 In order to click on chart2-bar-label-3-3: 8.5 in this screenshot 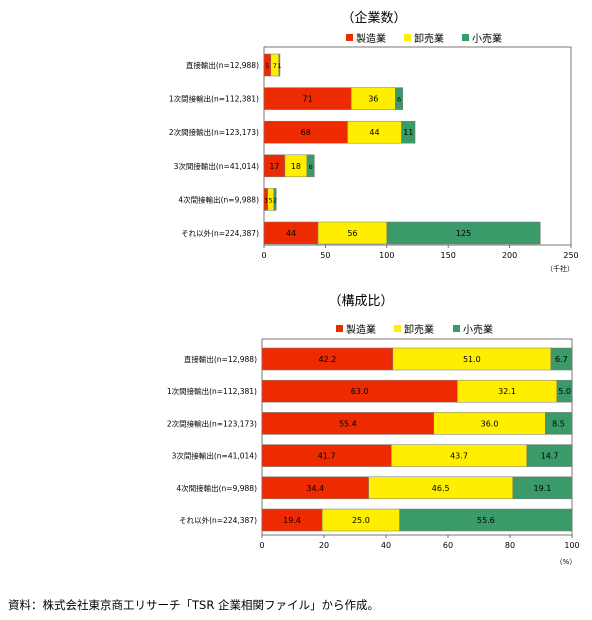, I will do `click(558, 423)`.